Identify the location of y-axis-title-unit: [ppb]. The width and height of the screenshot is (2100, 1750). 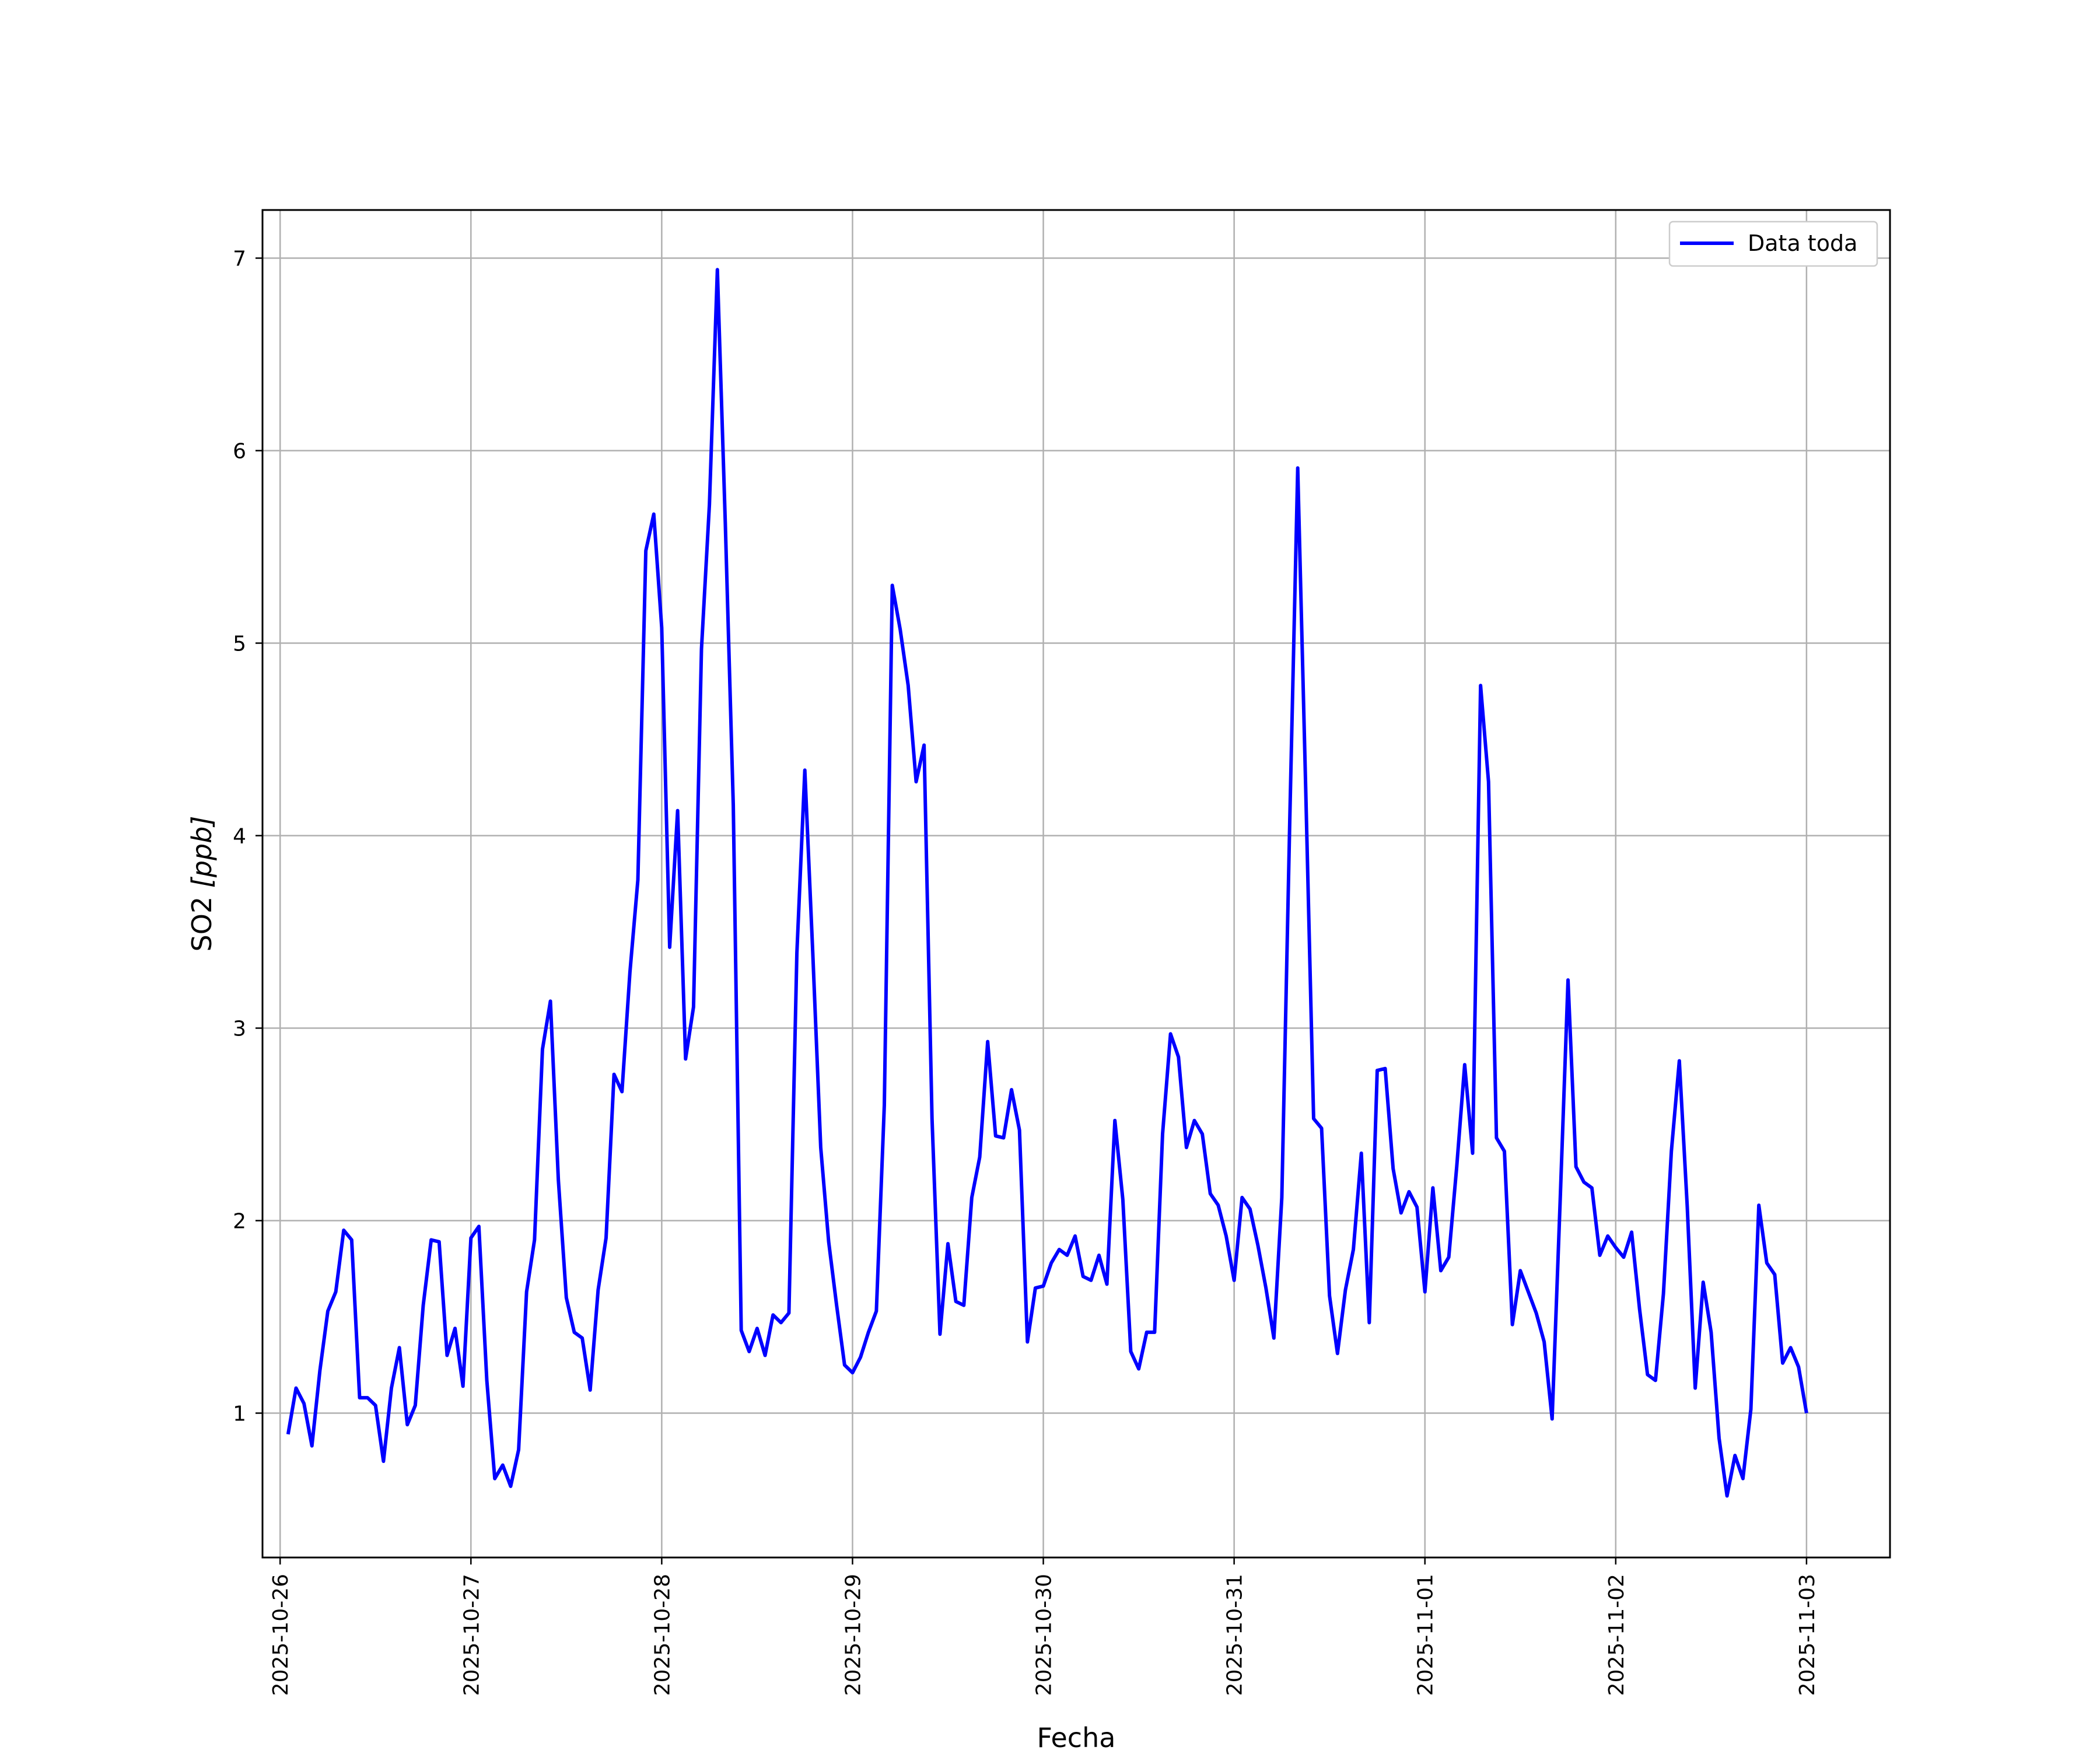
(202, 852).